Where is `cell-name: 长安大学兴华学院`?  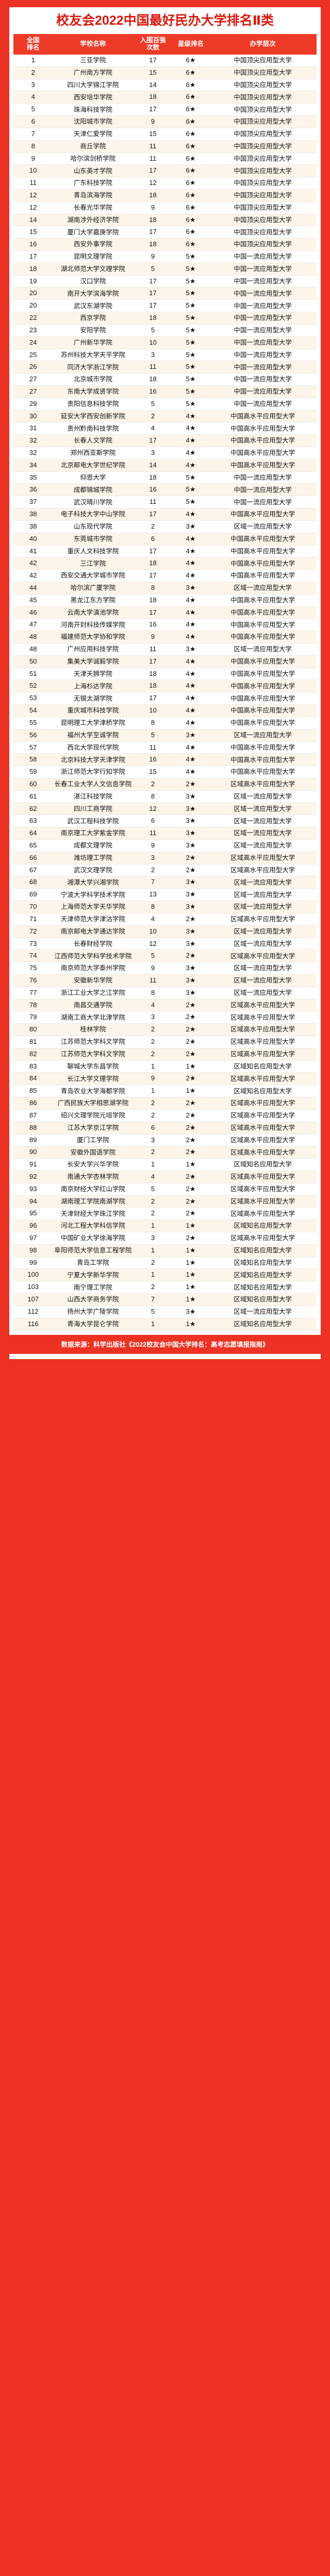 cell-name: 长安大学兴华学院 is located at coordinates (93, 1164).